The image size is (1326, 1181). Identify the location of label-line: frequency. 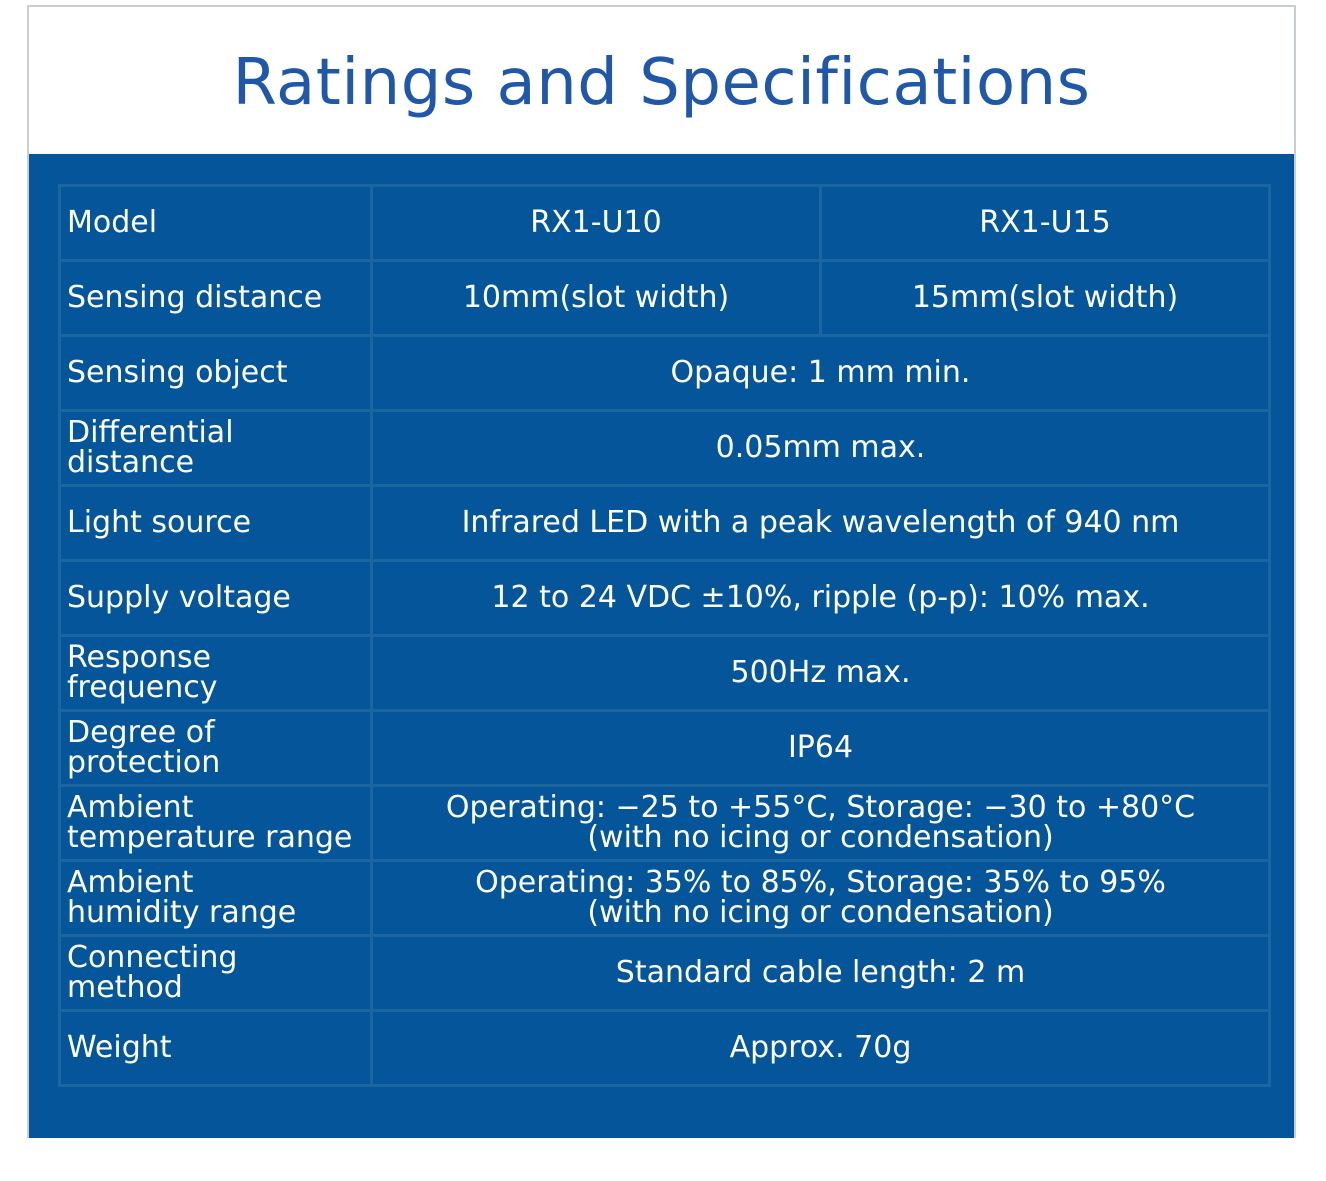
(142, 687).